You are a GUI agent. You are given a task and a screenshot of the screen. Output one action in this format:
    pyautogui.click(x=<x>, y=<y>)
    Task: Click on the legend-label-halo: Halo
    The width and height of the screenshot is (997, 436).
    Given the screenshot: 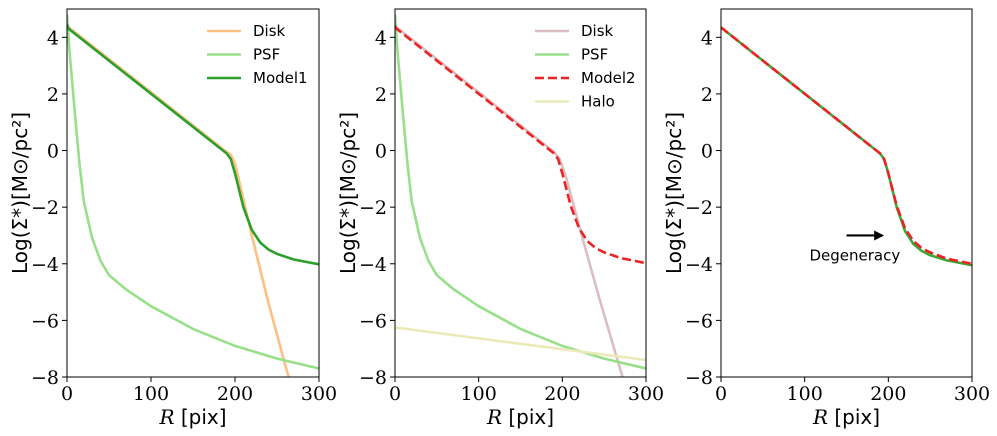 What is the action you would take?
    pyautogui.click(x=598, y=102)
    